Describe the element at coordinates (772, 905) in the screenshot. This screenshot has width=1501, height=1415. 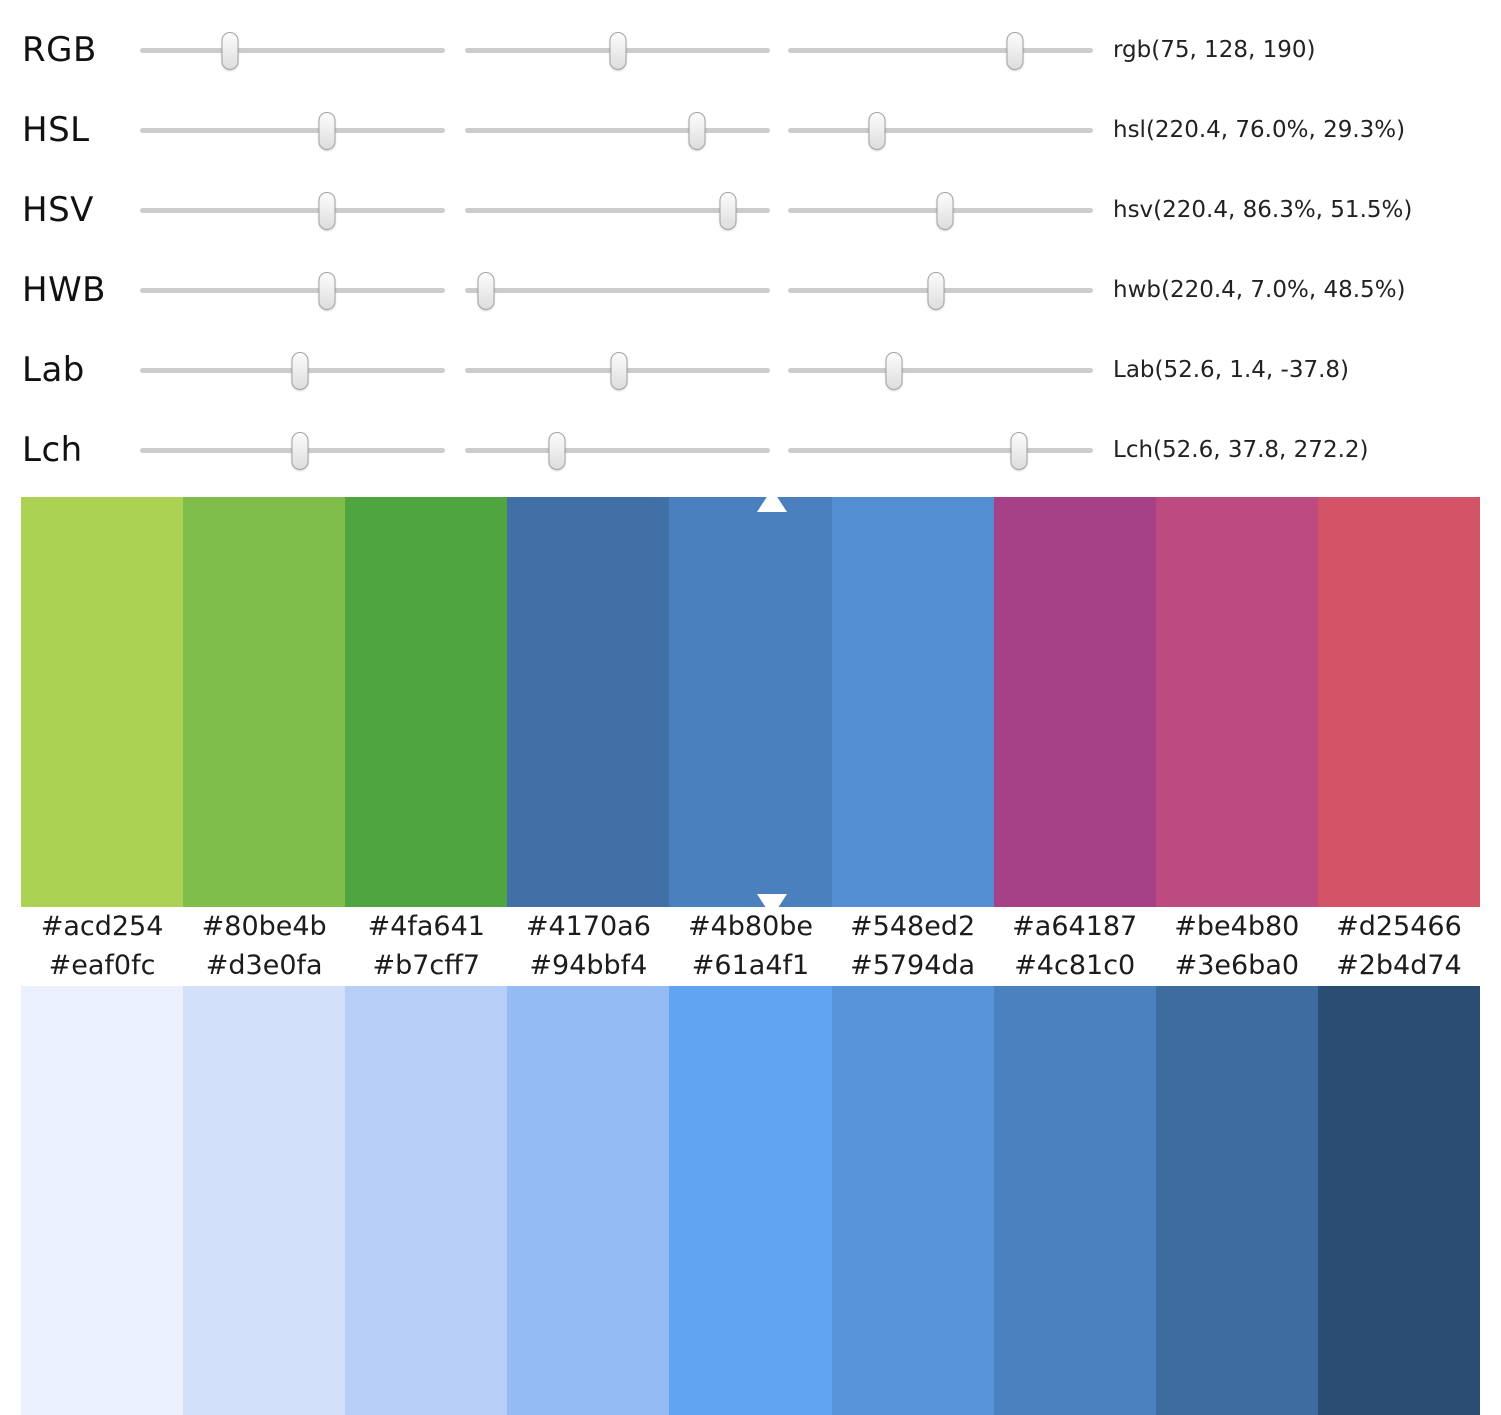
I see `selection-notch-bottom` at that location.